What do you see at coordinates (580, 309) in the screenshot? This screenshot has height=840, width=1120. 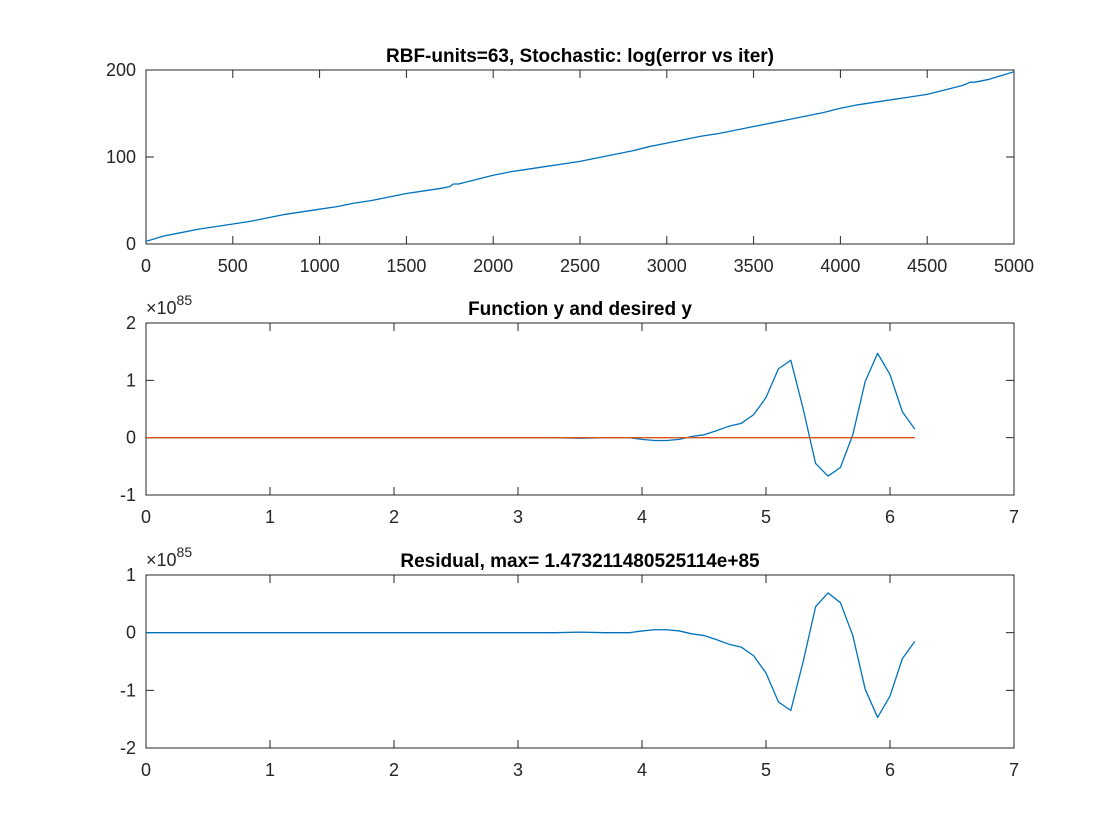 I see `chart-title: Function y and desired y` at bounding box center [580, 309].